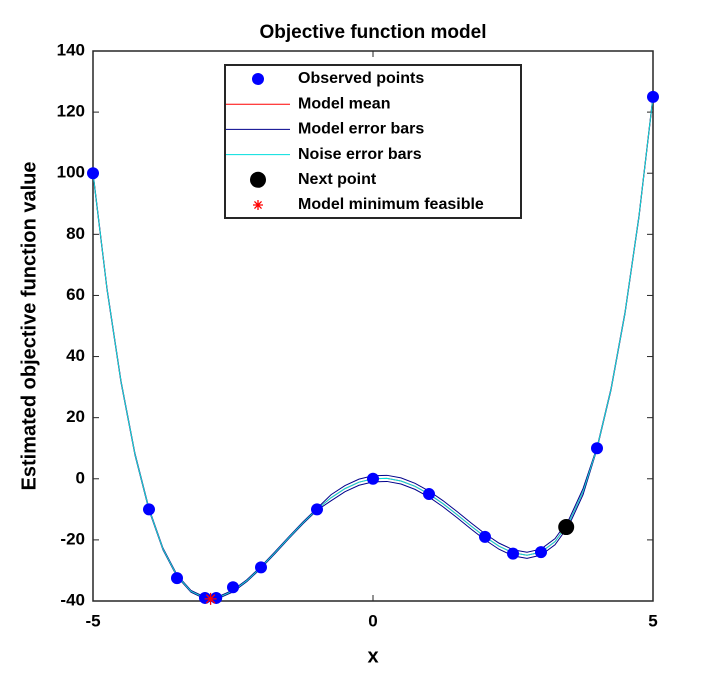 Image resolution: width=722 pixels, height=675 pixels. I want to click on legend-box, so click(373, 141).